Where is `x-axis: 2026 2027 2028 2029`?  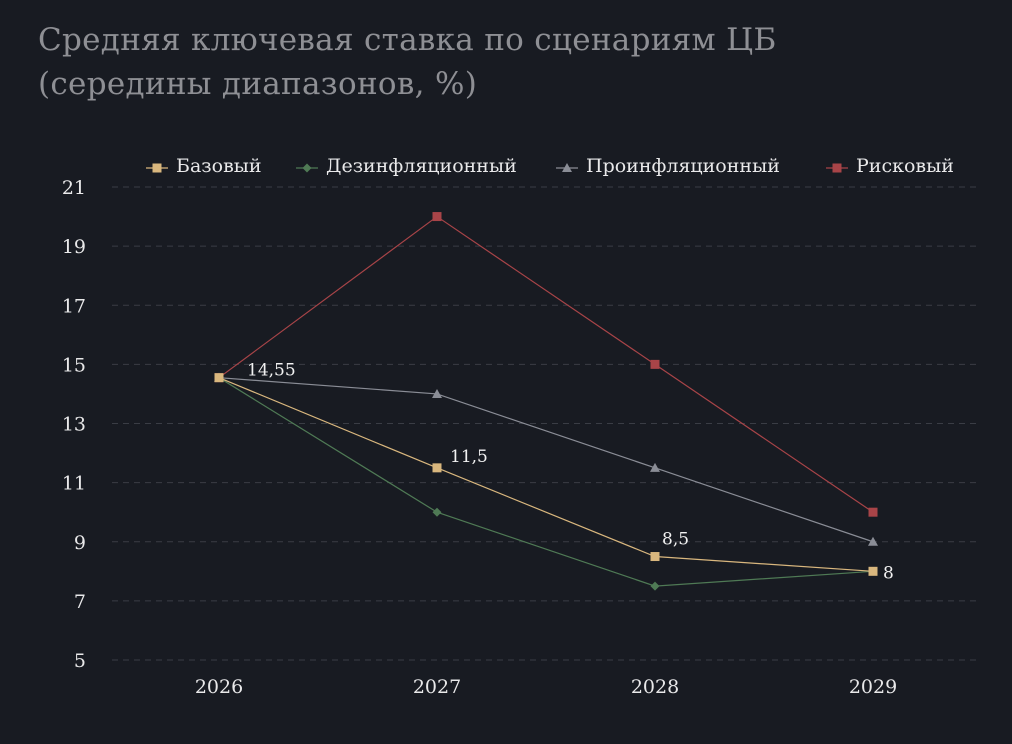 x-axis: 2026 2027 2028 2029 is located at coordinates (546, 687).